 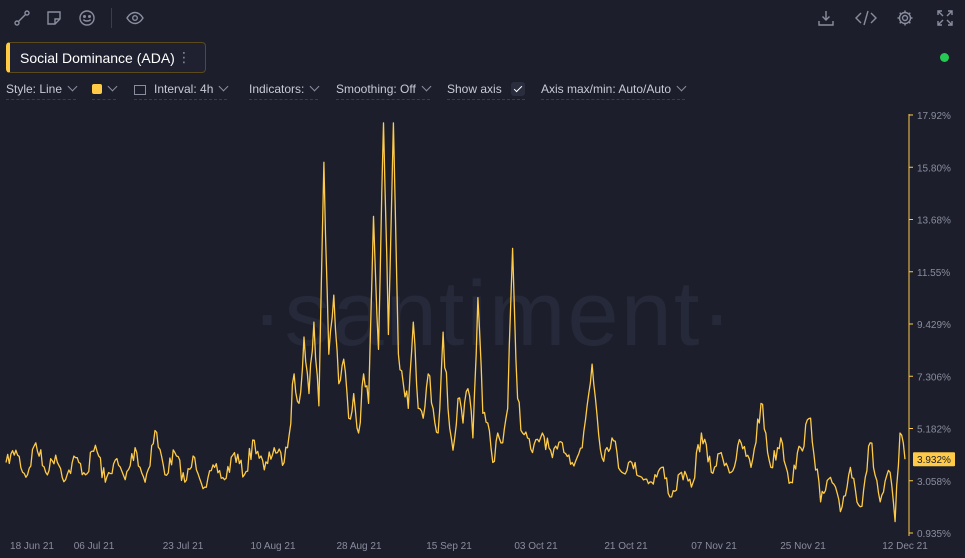 I want to click on y-tick-label: 17.92%, so click(x=934, y=116).